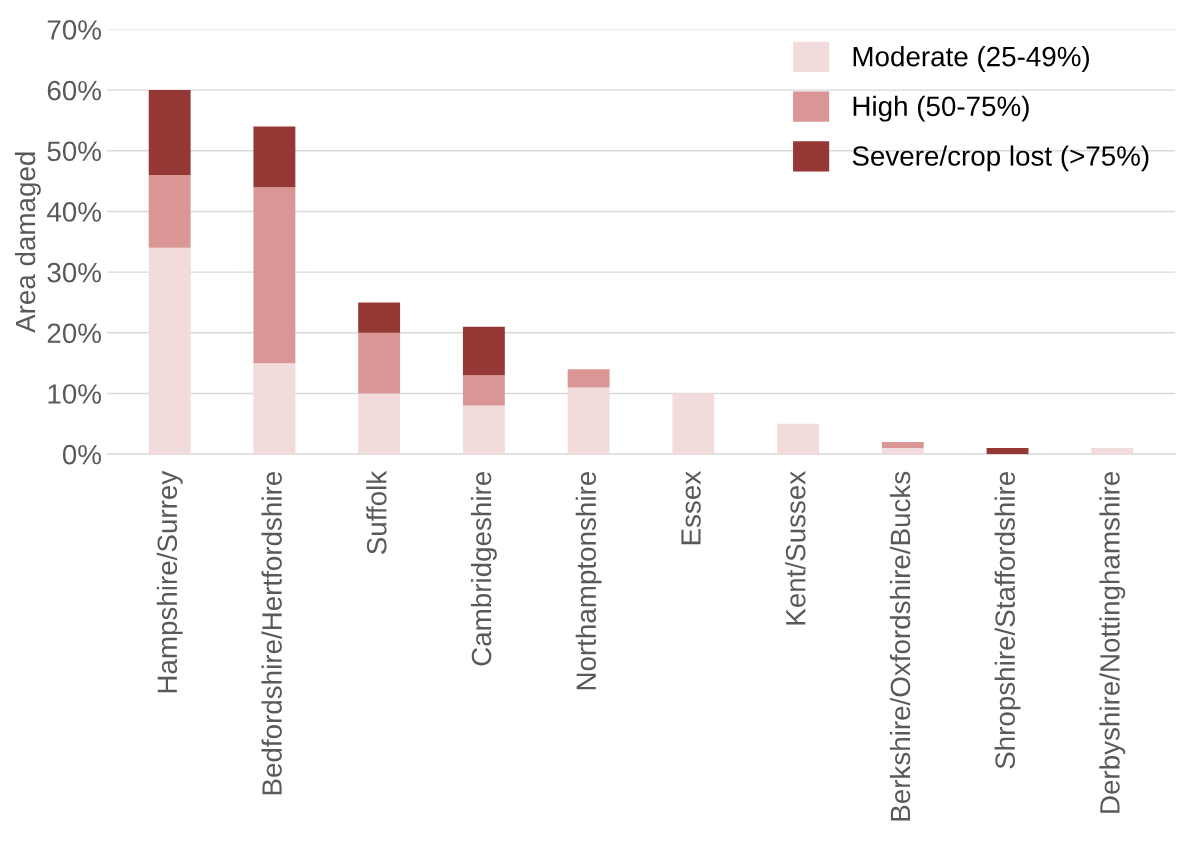  What do you see at coordinates (81, 454) in the screenshot?
I see `y-tick-label: 0%` at bounding box center [81, 454].